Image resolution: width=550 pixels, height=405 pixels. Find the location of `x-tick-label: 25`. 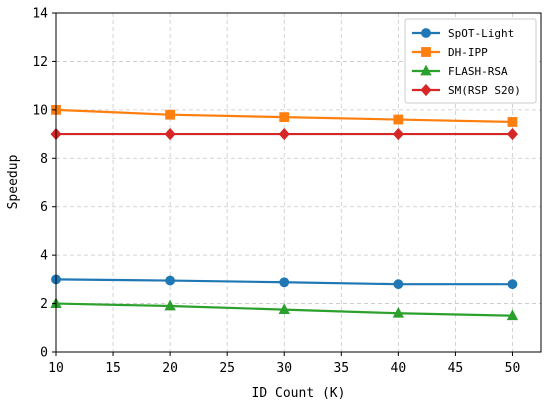

x-tick-label: 25 is located at coordinates (227, 368).